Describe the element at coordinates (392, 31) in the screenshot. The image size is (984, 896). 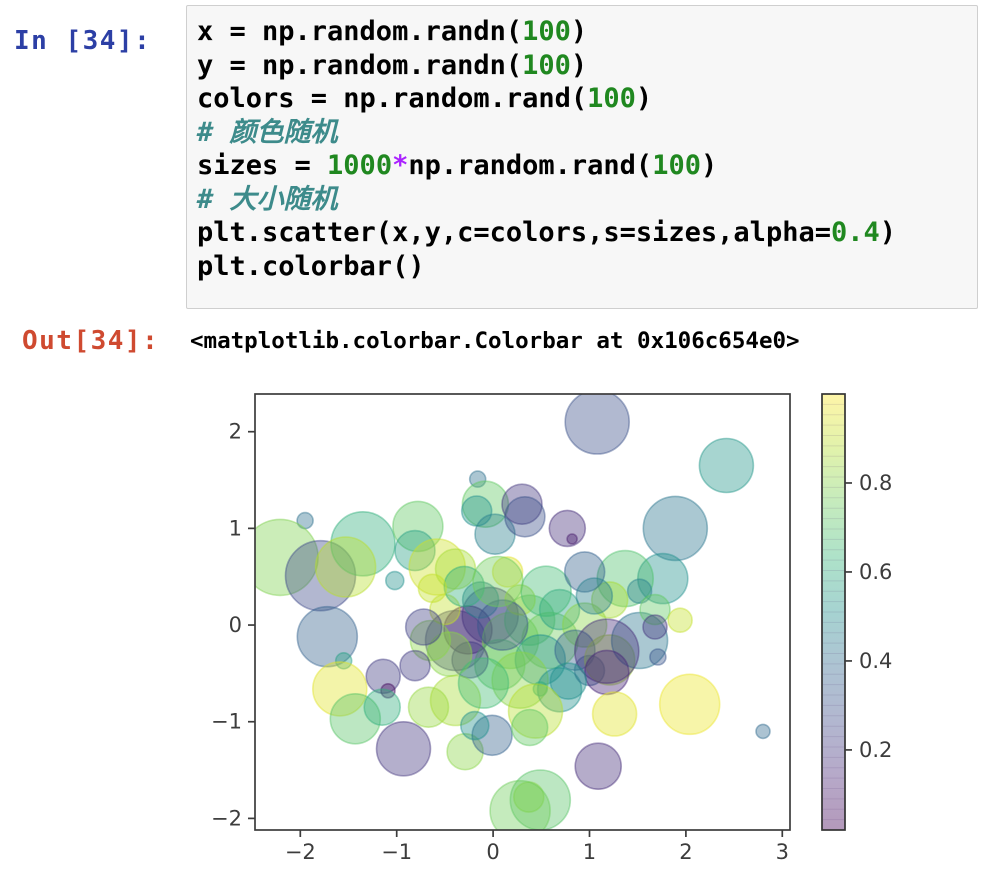
I see `code-line: x = np.random.randn(100)` at that location.